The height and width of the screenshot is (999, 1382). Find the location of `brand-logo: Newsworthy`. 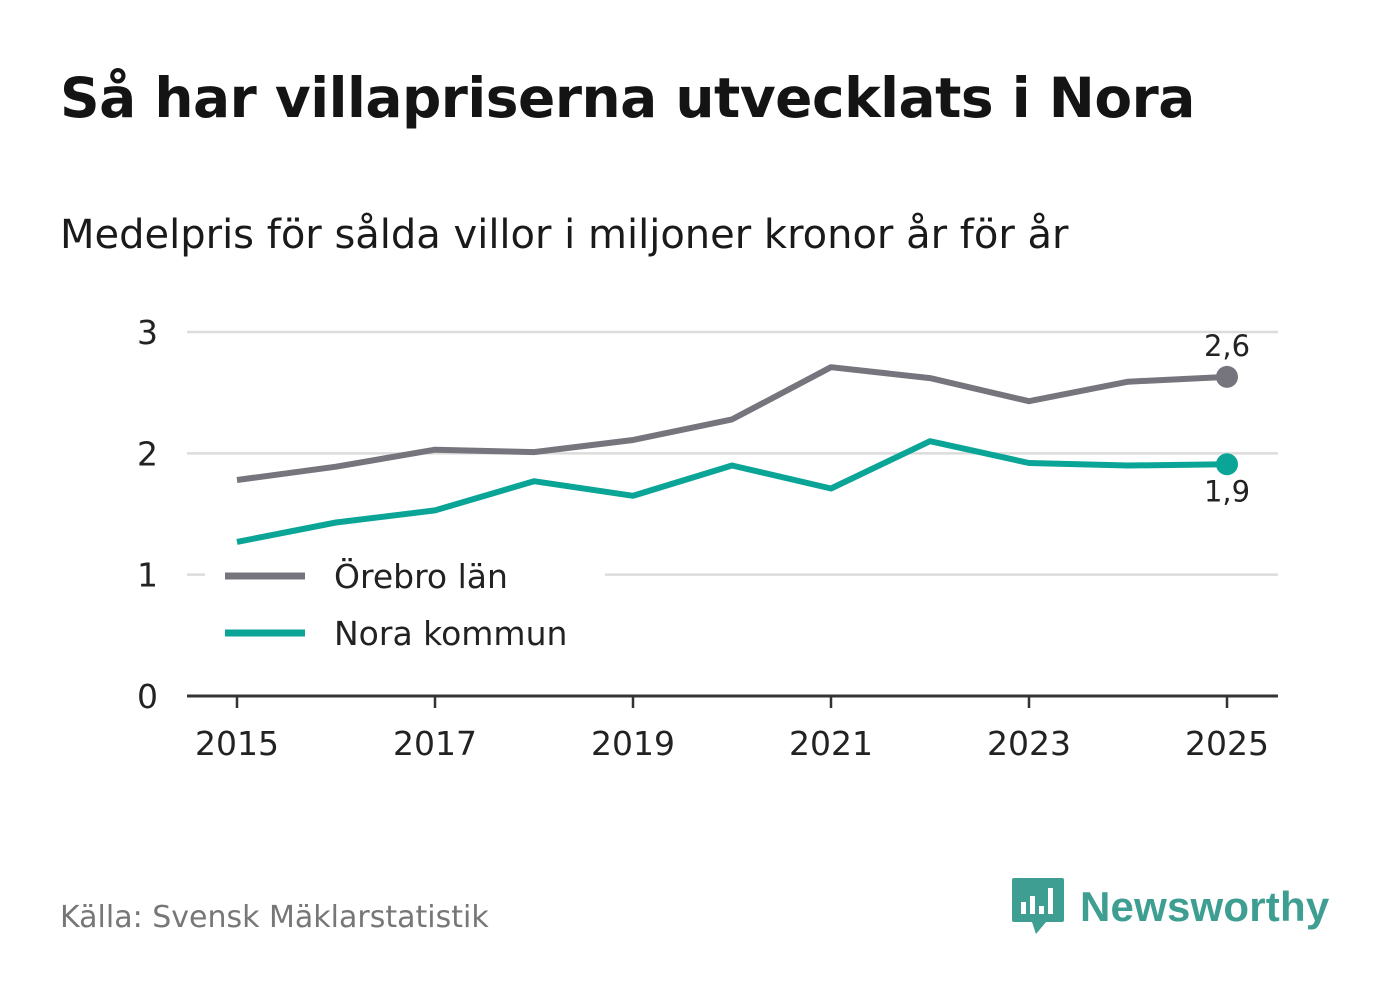

brand-logo: Newsworthy is located at coordinates (1169, 907).